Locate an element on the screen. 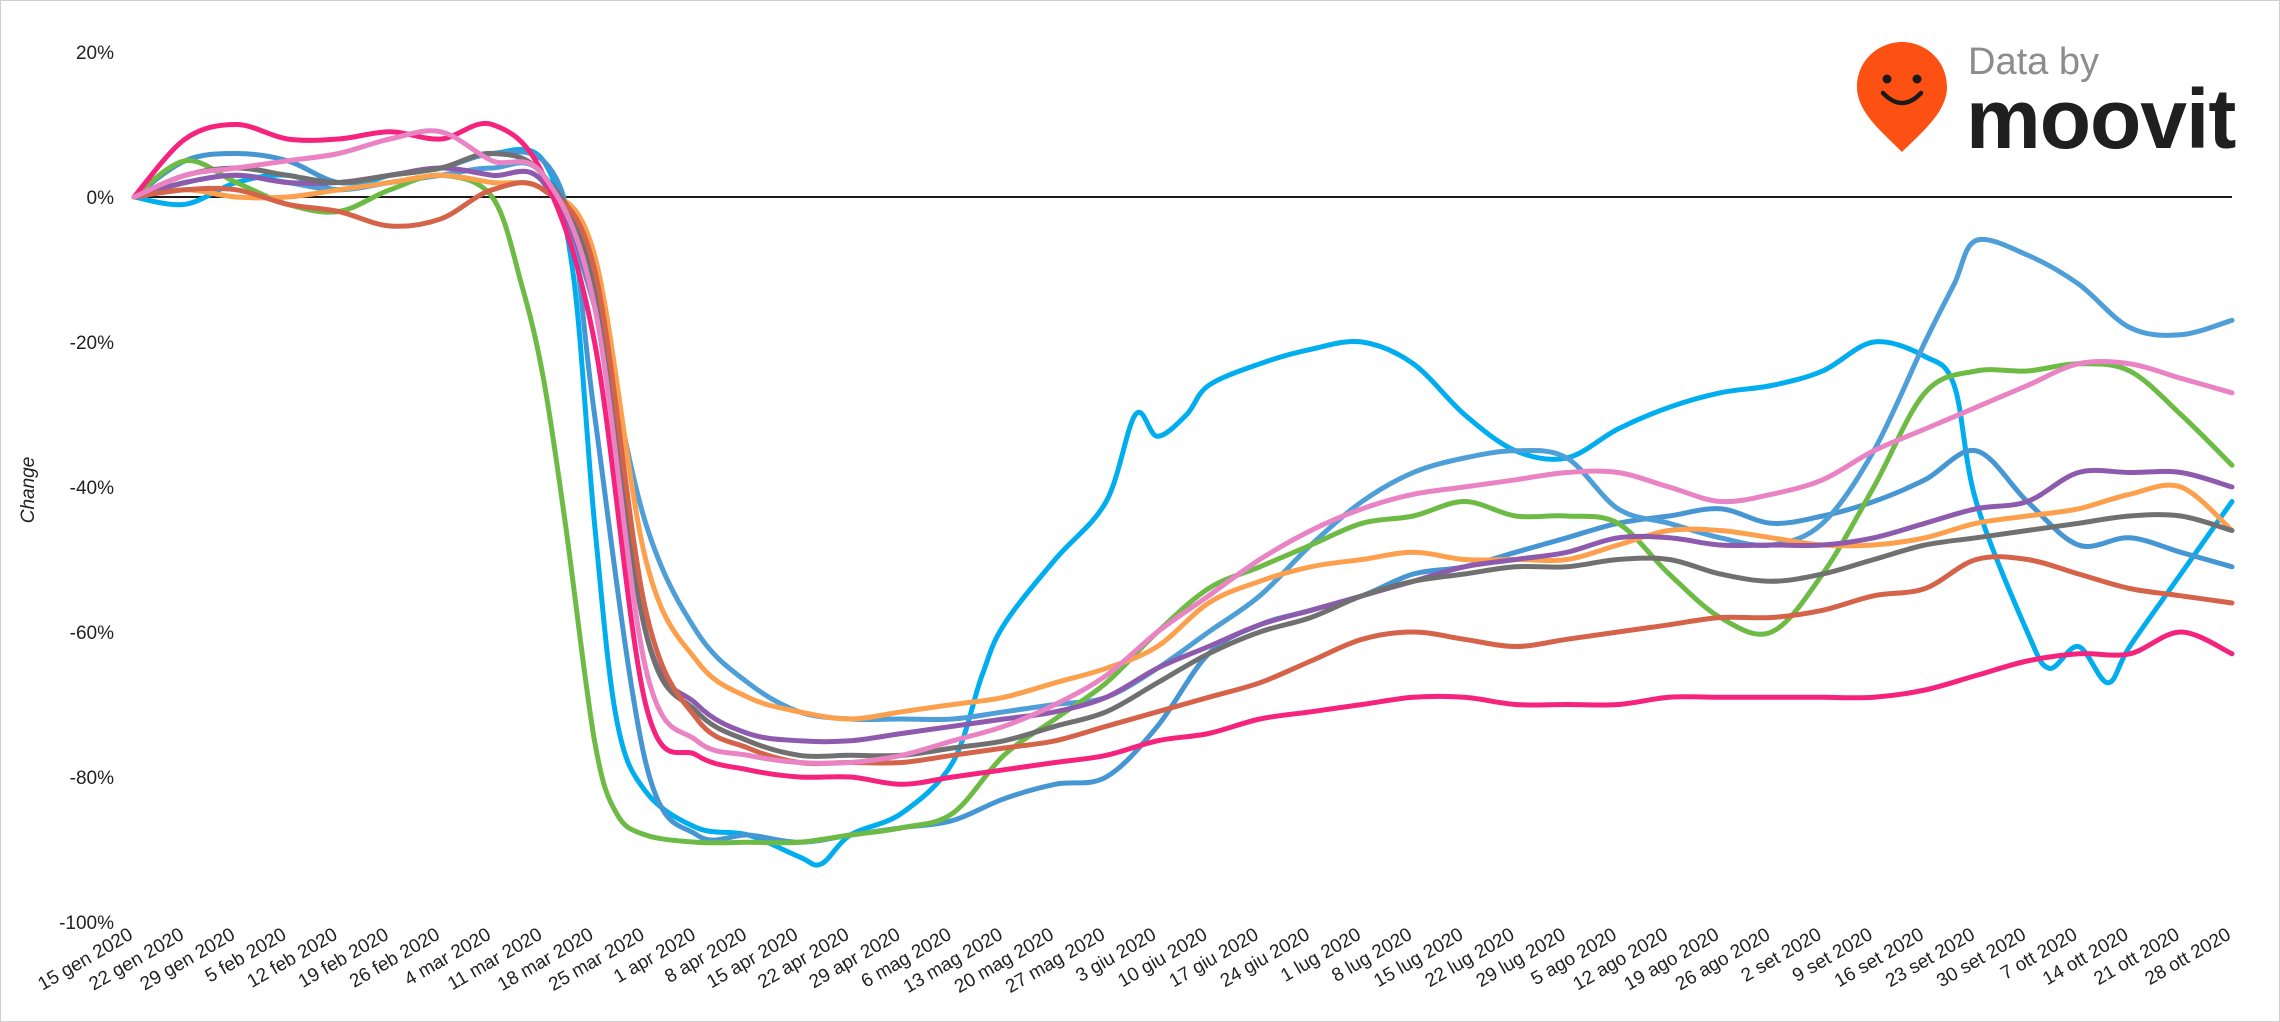 The width and height of the screenshot is (2280, 1022). y-tick-label: 0% is located at coordinates (101, 198).